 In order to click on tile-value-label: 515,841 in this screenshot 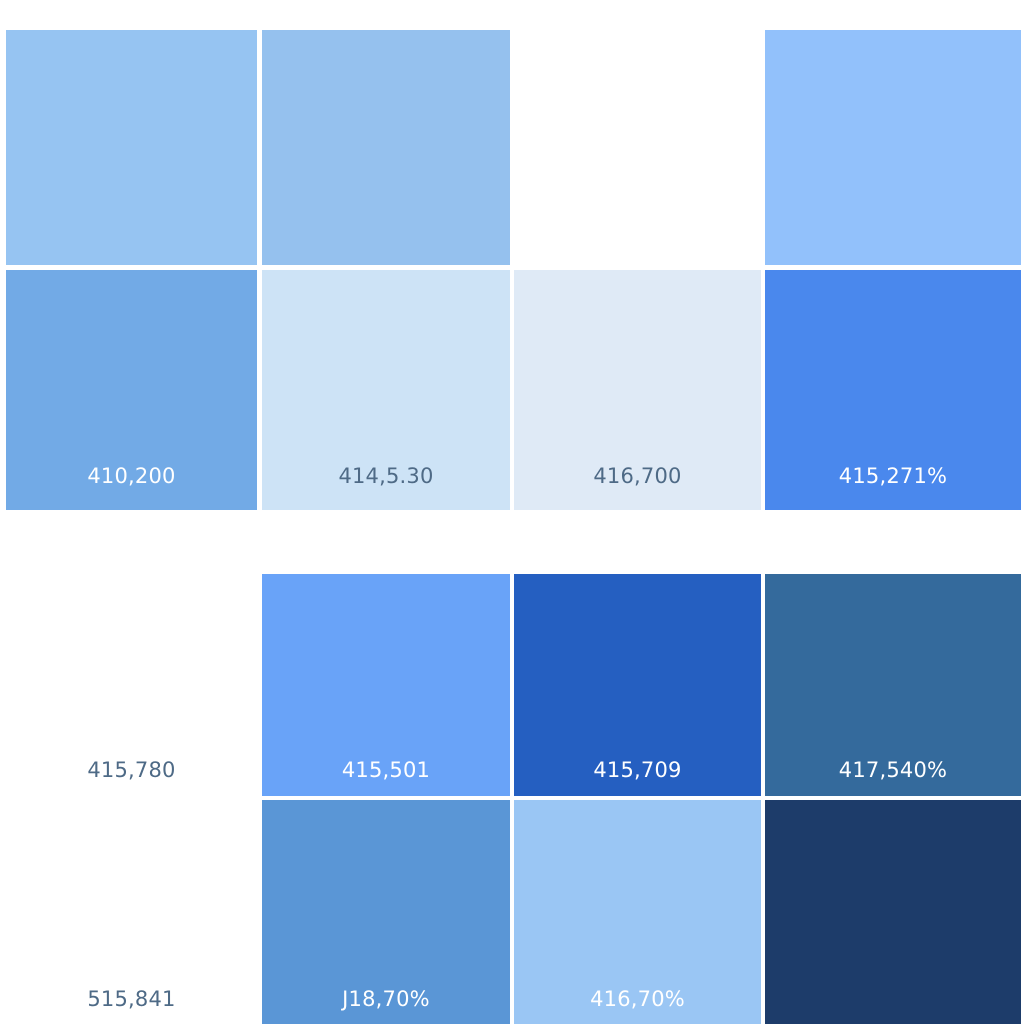, I will do `click(131, 999)`.